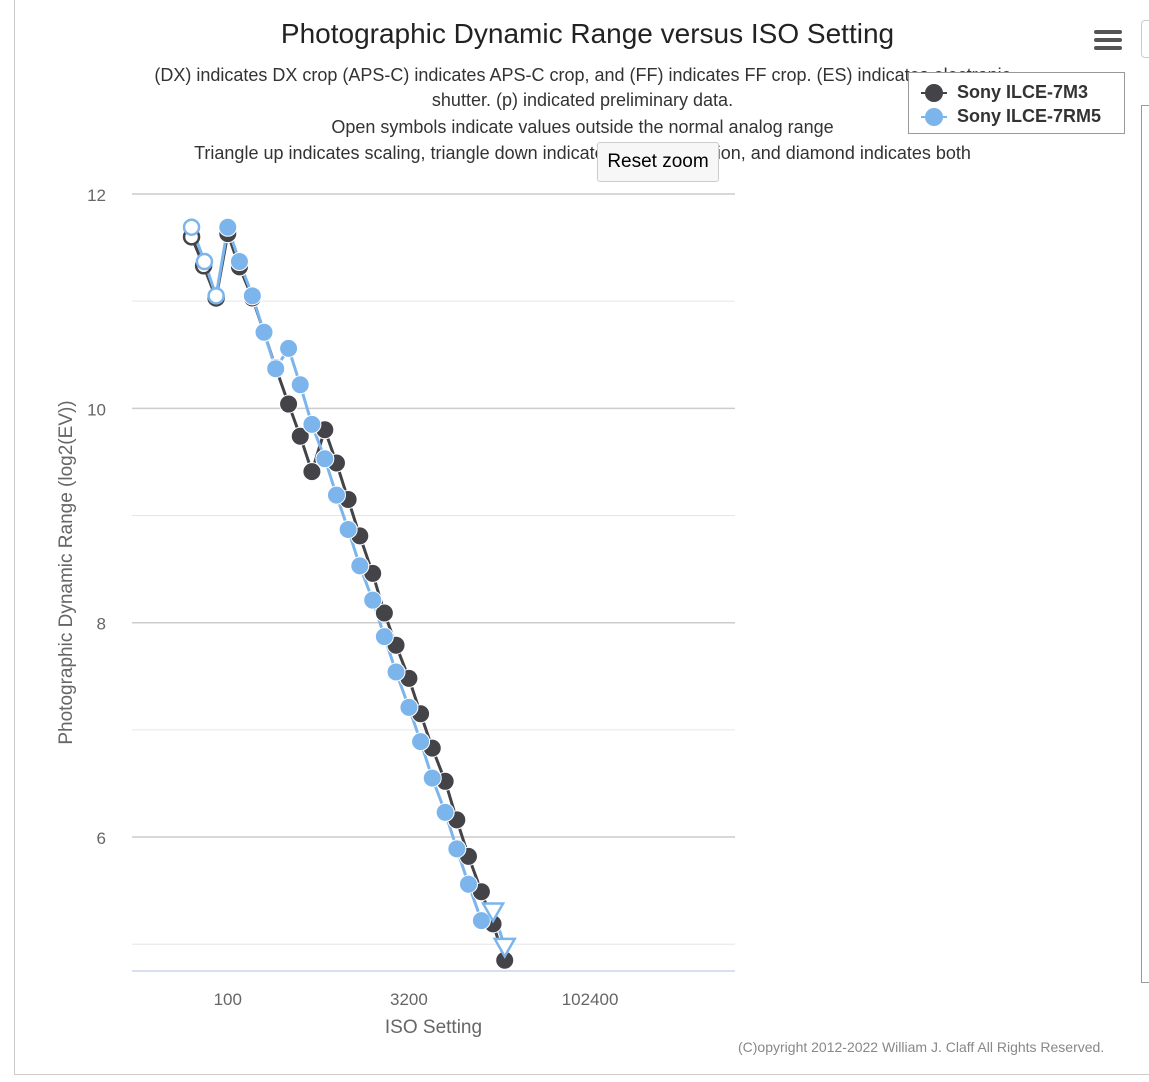 The height and width of the screenshot is (1082, 1149). I want to click on hamburger-menu-icon, so click(1108, 42).